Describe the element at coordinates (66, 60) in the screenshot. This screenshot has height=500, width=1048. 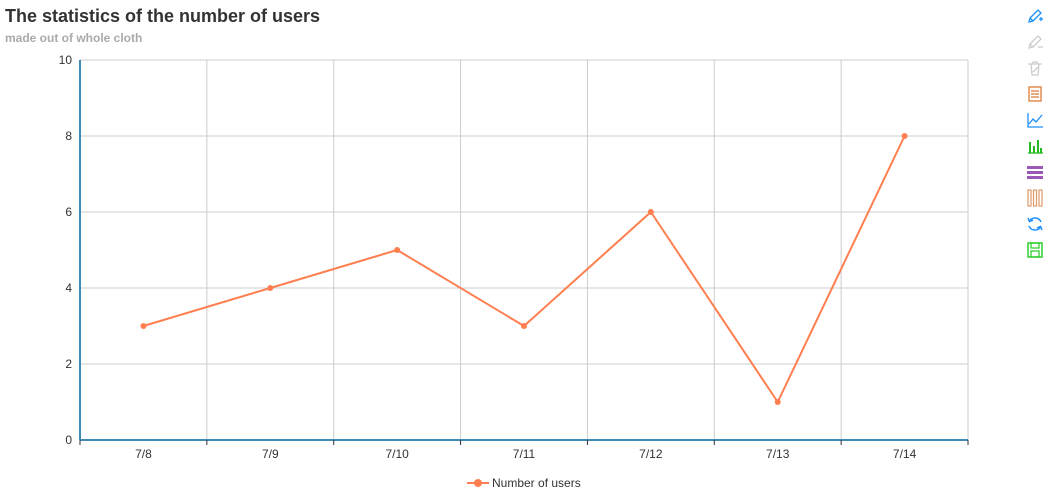
I see `y-tick-label: 10` at that location.